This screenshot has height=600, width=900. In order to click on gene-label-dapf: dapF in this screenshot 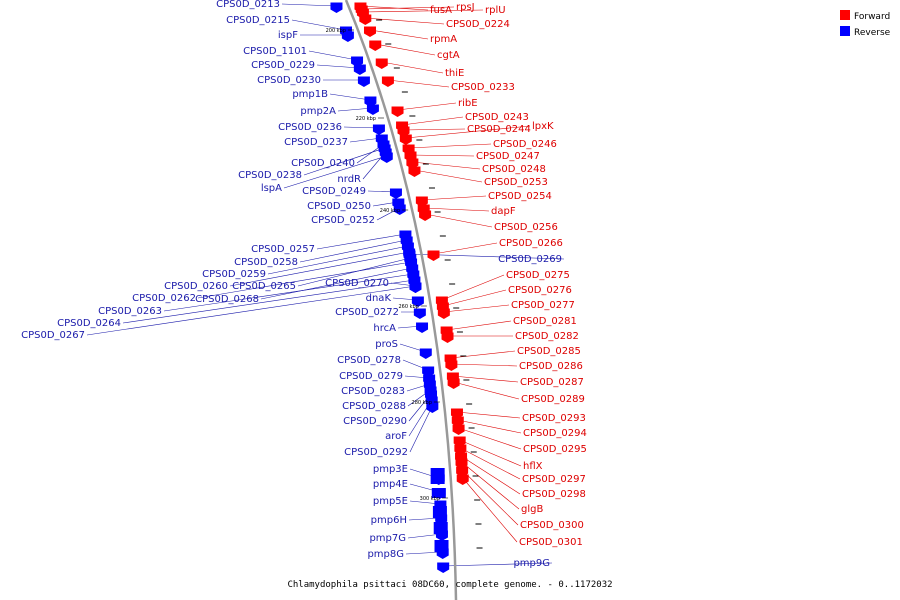, I will do `click(503, 211)`.